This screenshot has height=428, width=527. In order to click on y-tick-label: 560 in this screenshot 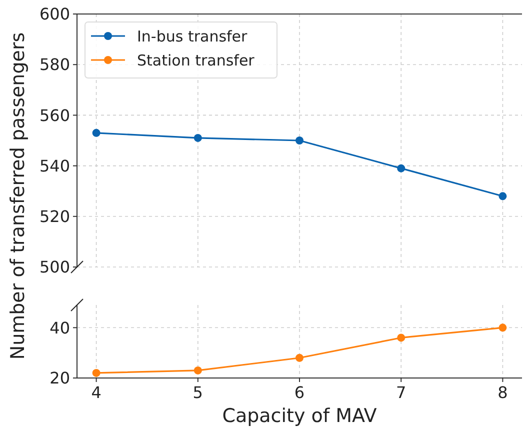, I will do `click(54, 115)`.